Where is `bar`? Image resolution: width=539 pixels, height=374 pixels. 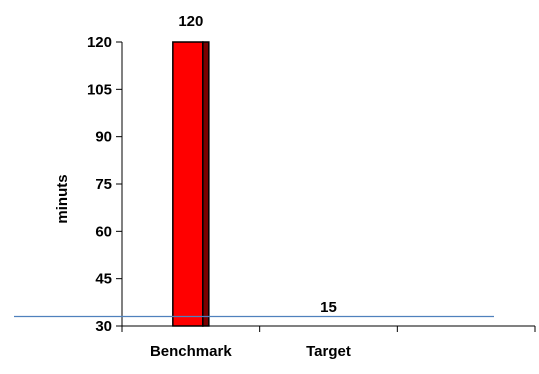
bar is located at coordinates (191, 184).